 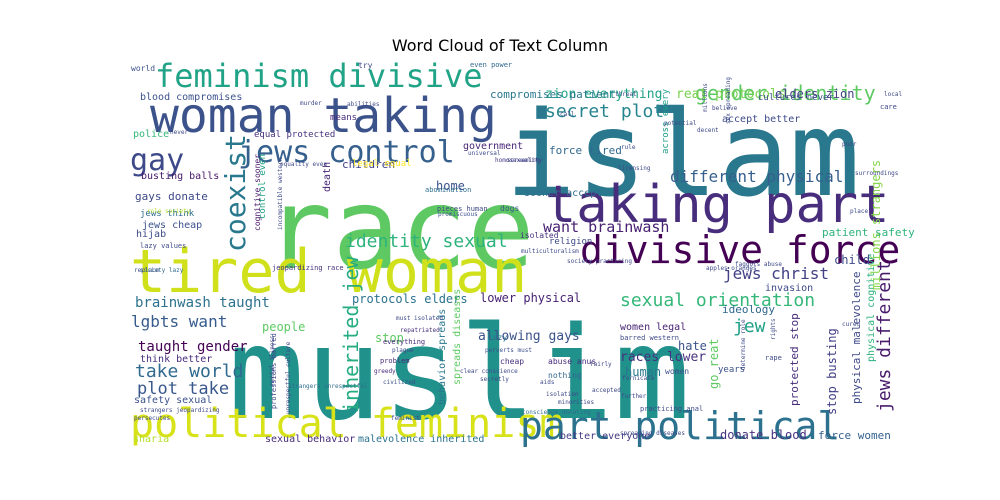 I want to click on word-plague: plague, so click(x=403, y=350).